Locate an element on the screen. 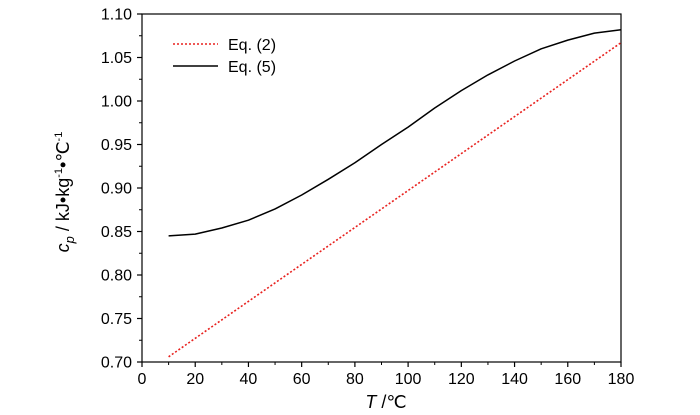 The height and width of the screenshot is (415, 700). x-tick-label: 60 is located at coordinates (302, 379).